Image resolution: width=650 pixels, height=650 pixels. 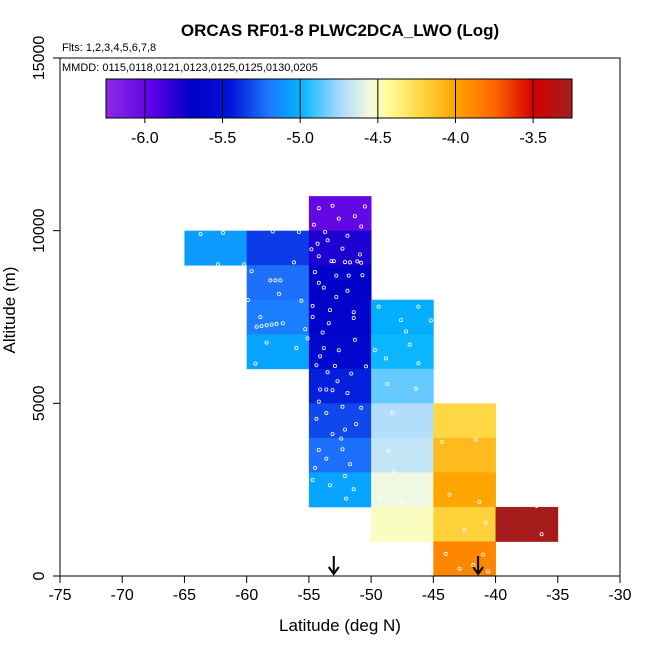 What do you see at coordinates (300, 138) in the screenshot?
I see `colorbar-tick-label: -5.0` at bounding box center [300, 138].